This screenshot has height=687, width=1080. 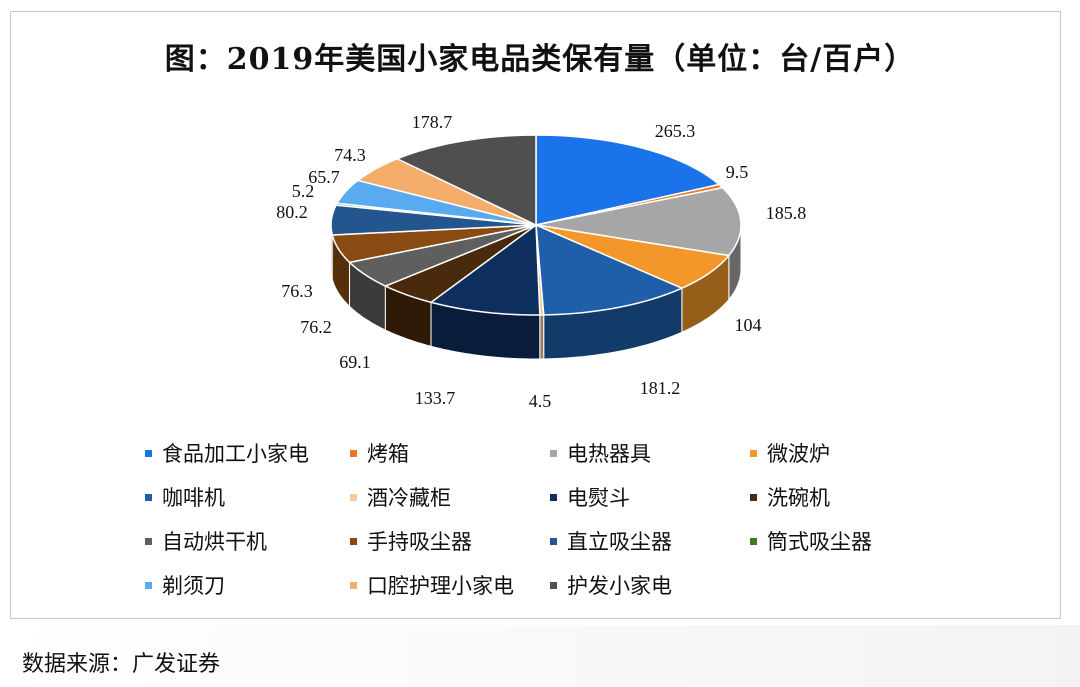 I want to click on legend-label: 自动烘干机, so click(x=214, y=542).